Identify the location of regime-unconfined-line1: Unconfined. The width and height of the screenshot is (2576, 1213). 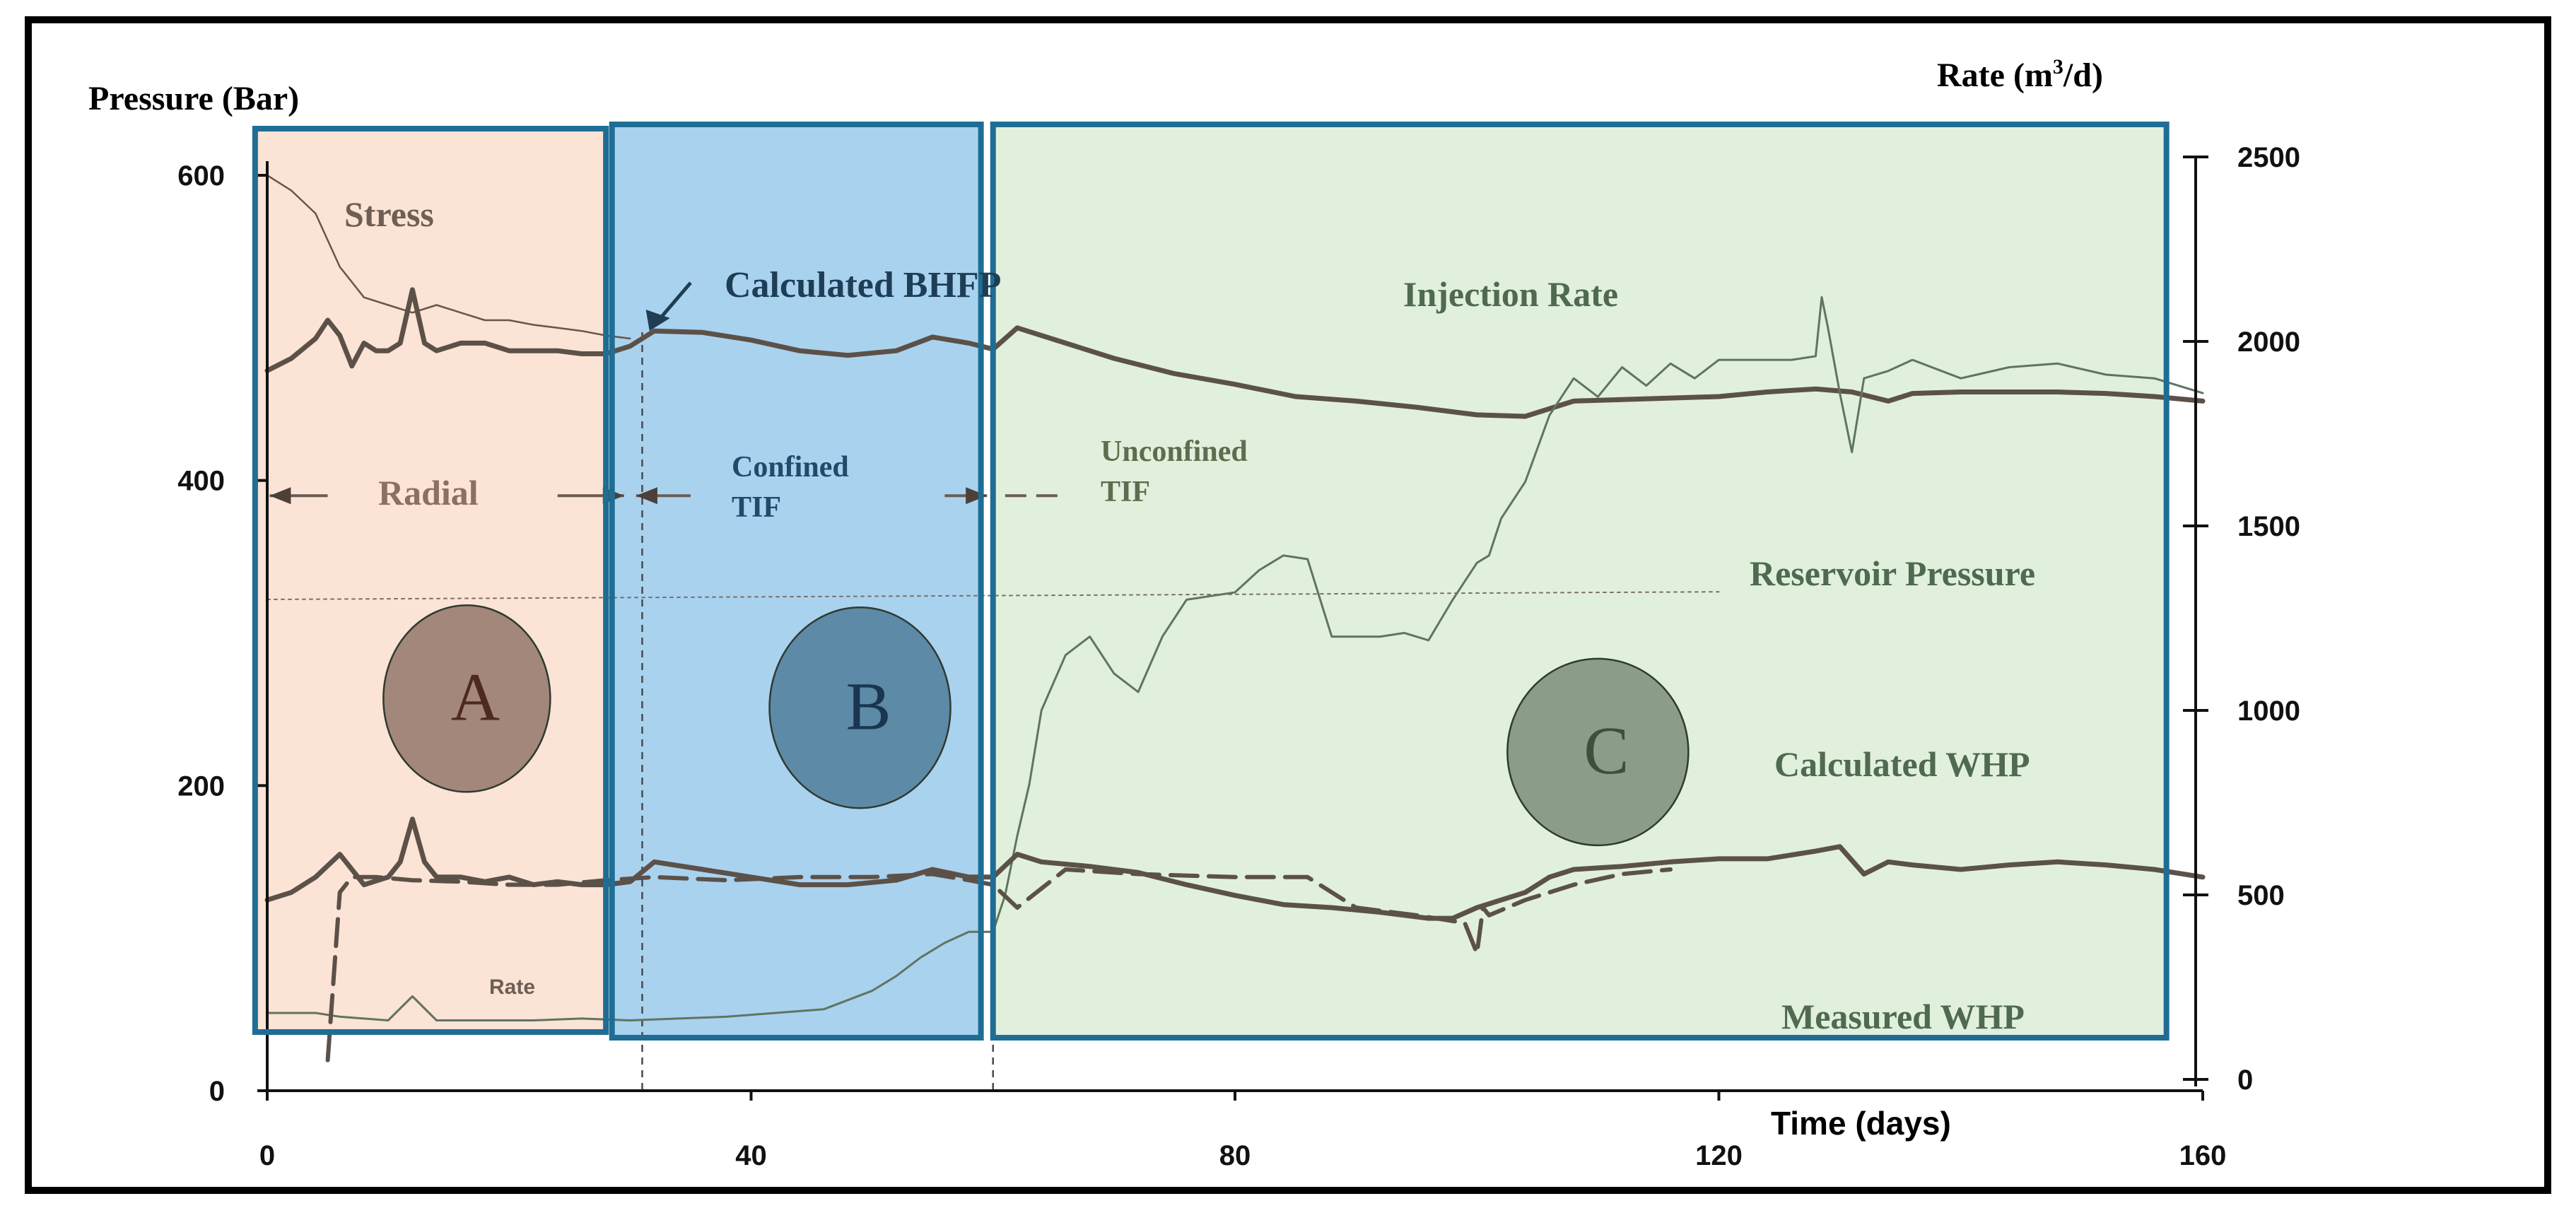
(1174, 451).